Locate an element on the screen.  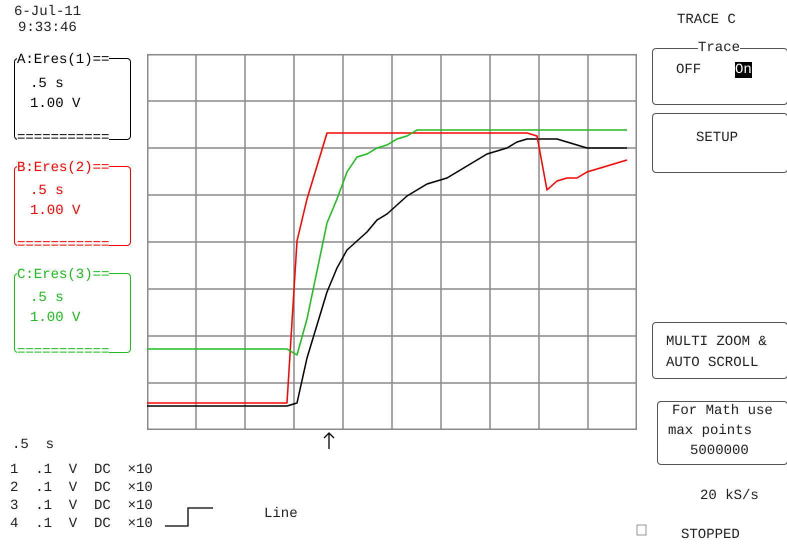
text: 5000000 is located at coordinates (719, 451).